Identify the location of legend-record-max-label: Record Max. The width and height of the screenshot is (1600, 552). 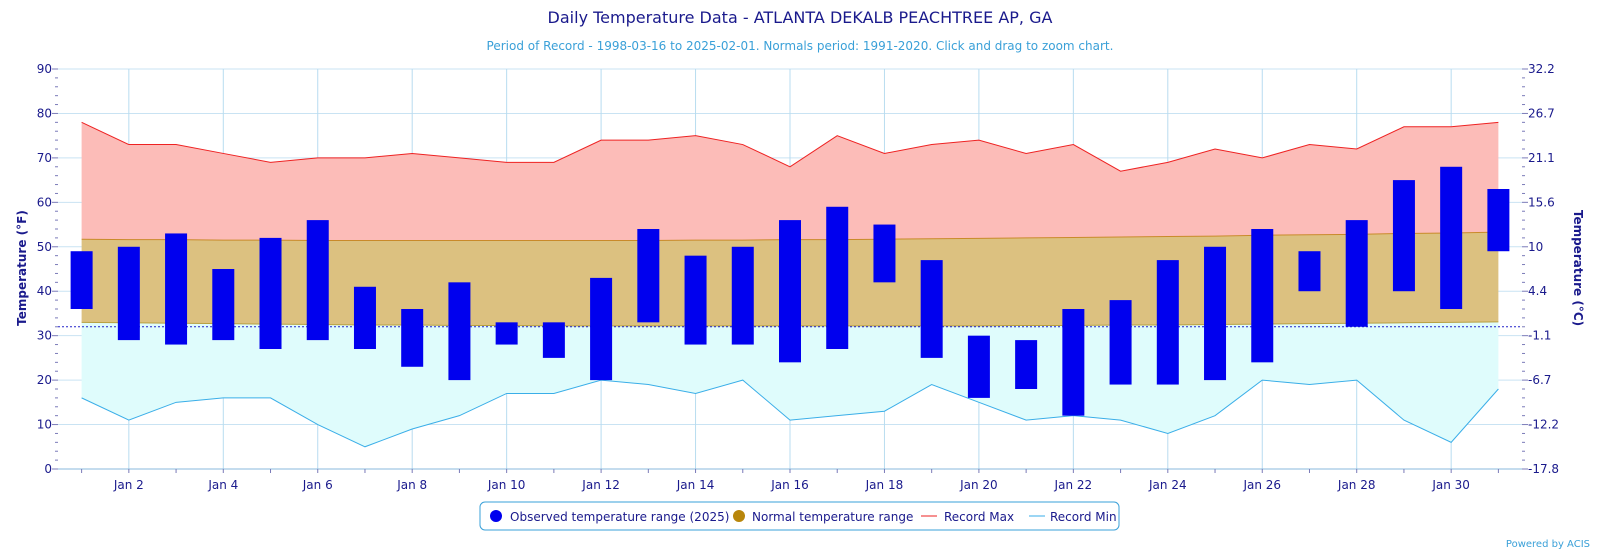
(979, 517).